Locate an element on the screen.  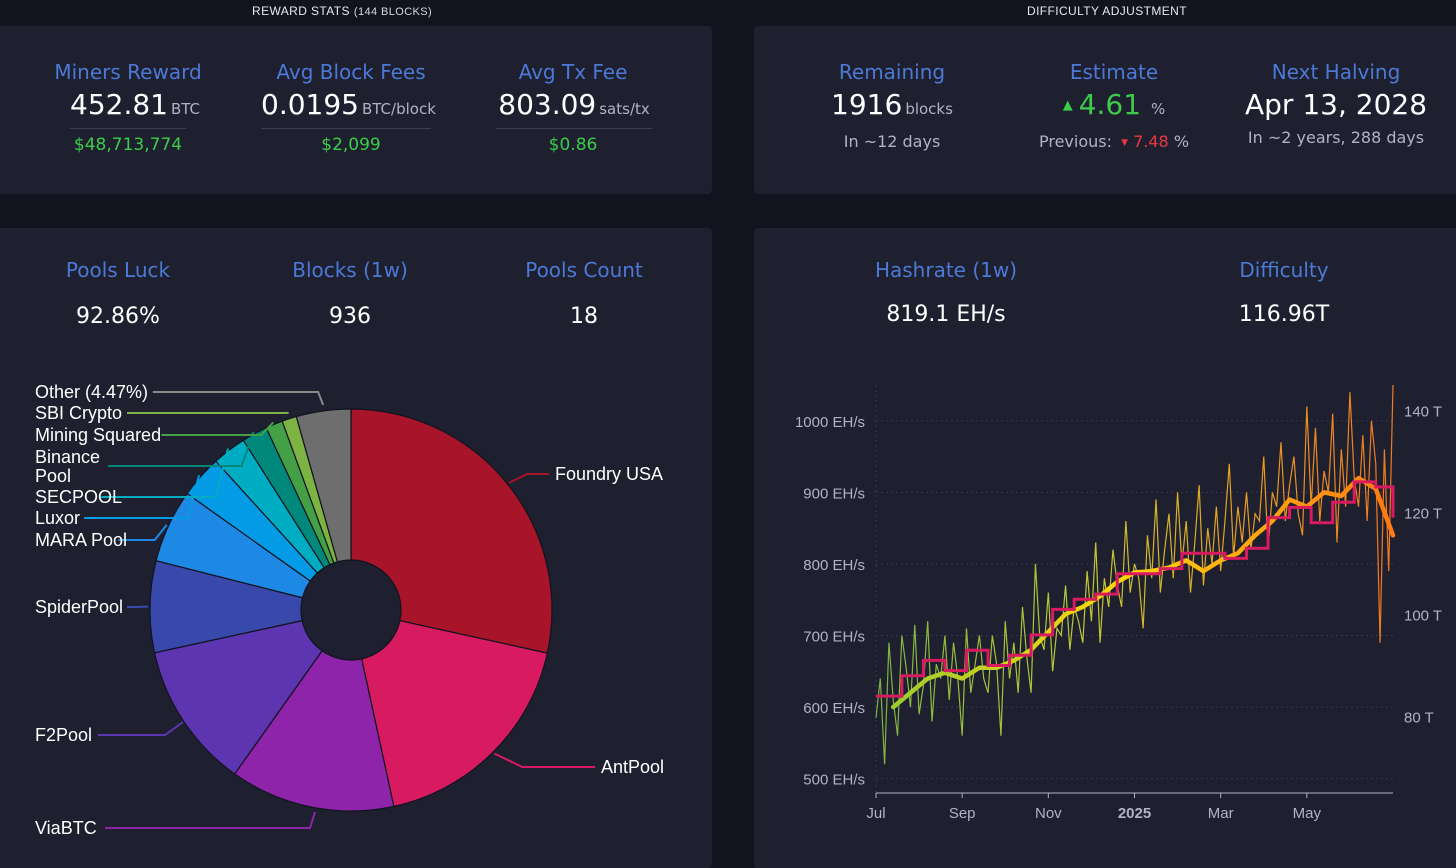
y-left-tick-label: 700 EH/s is located at coordinates (834, 637).